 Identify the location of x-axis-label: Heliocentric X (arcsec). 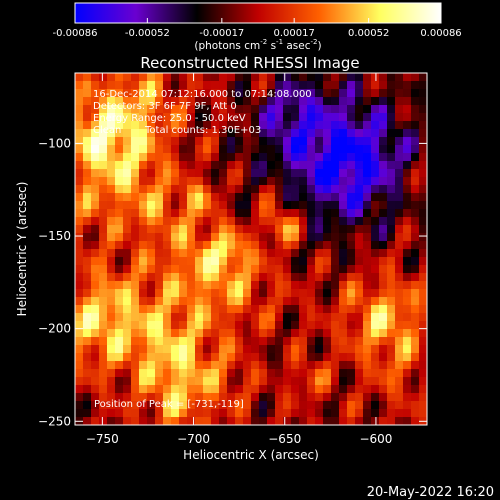
(251, 455).